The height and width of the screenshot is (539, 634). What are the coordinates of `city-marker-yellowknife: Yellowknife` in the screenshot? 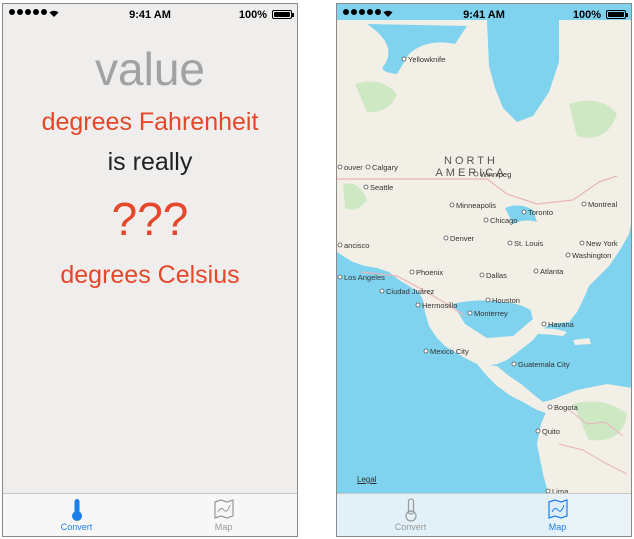 It's located at (423, 59).